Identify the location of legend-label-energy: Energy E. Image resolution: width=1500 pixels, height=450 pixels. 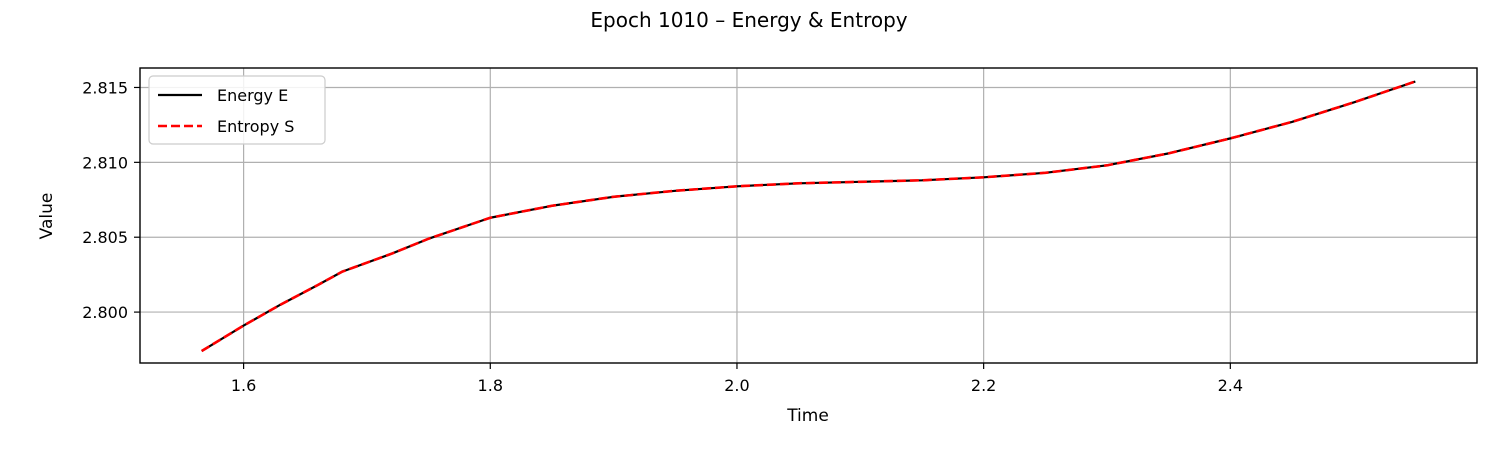
(252, 95).